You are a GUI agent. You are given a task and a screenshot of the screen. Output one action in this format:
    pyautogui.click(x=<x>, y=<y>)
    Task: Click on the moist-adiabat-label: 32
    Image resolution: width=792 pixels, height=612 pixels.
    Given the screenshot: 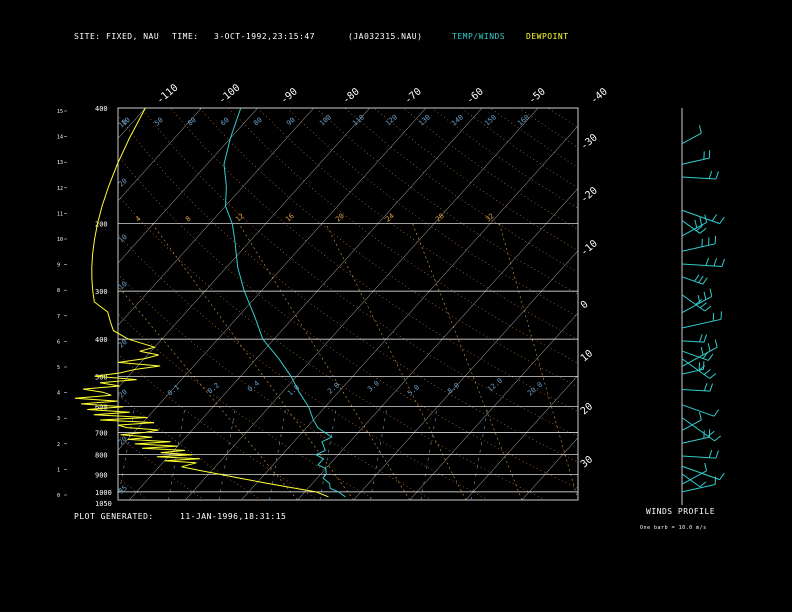 What is the action you would take?
    pyautogui.click(x=490, y=218)
    